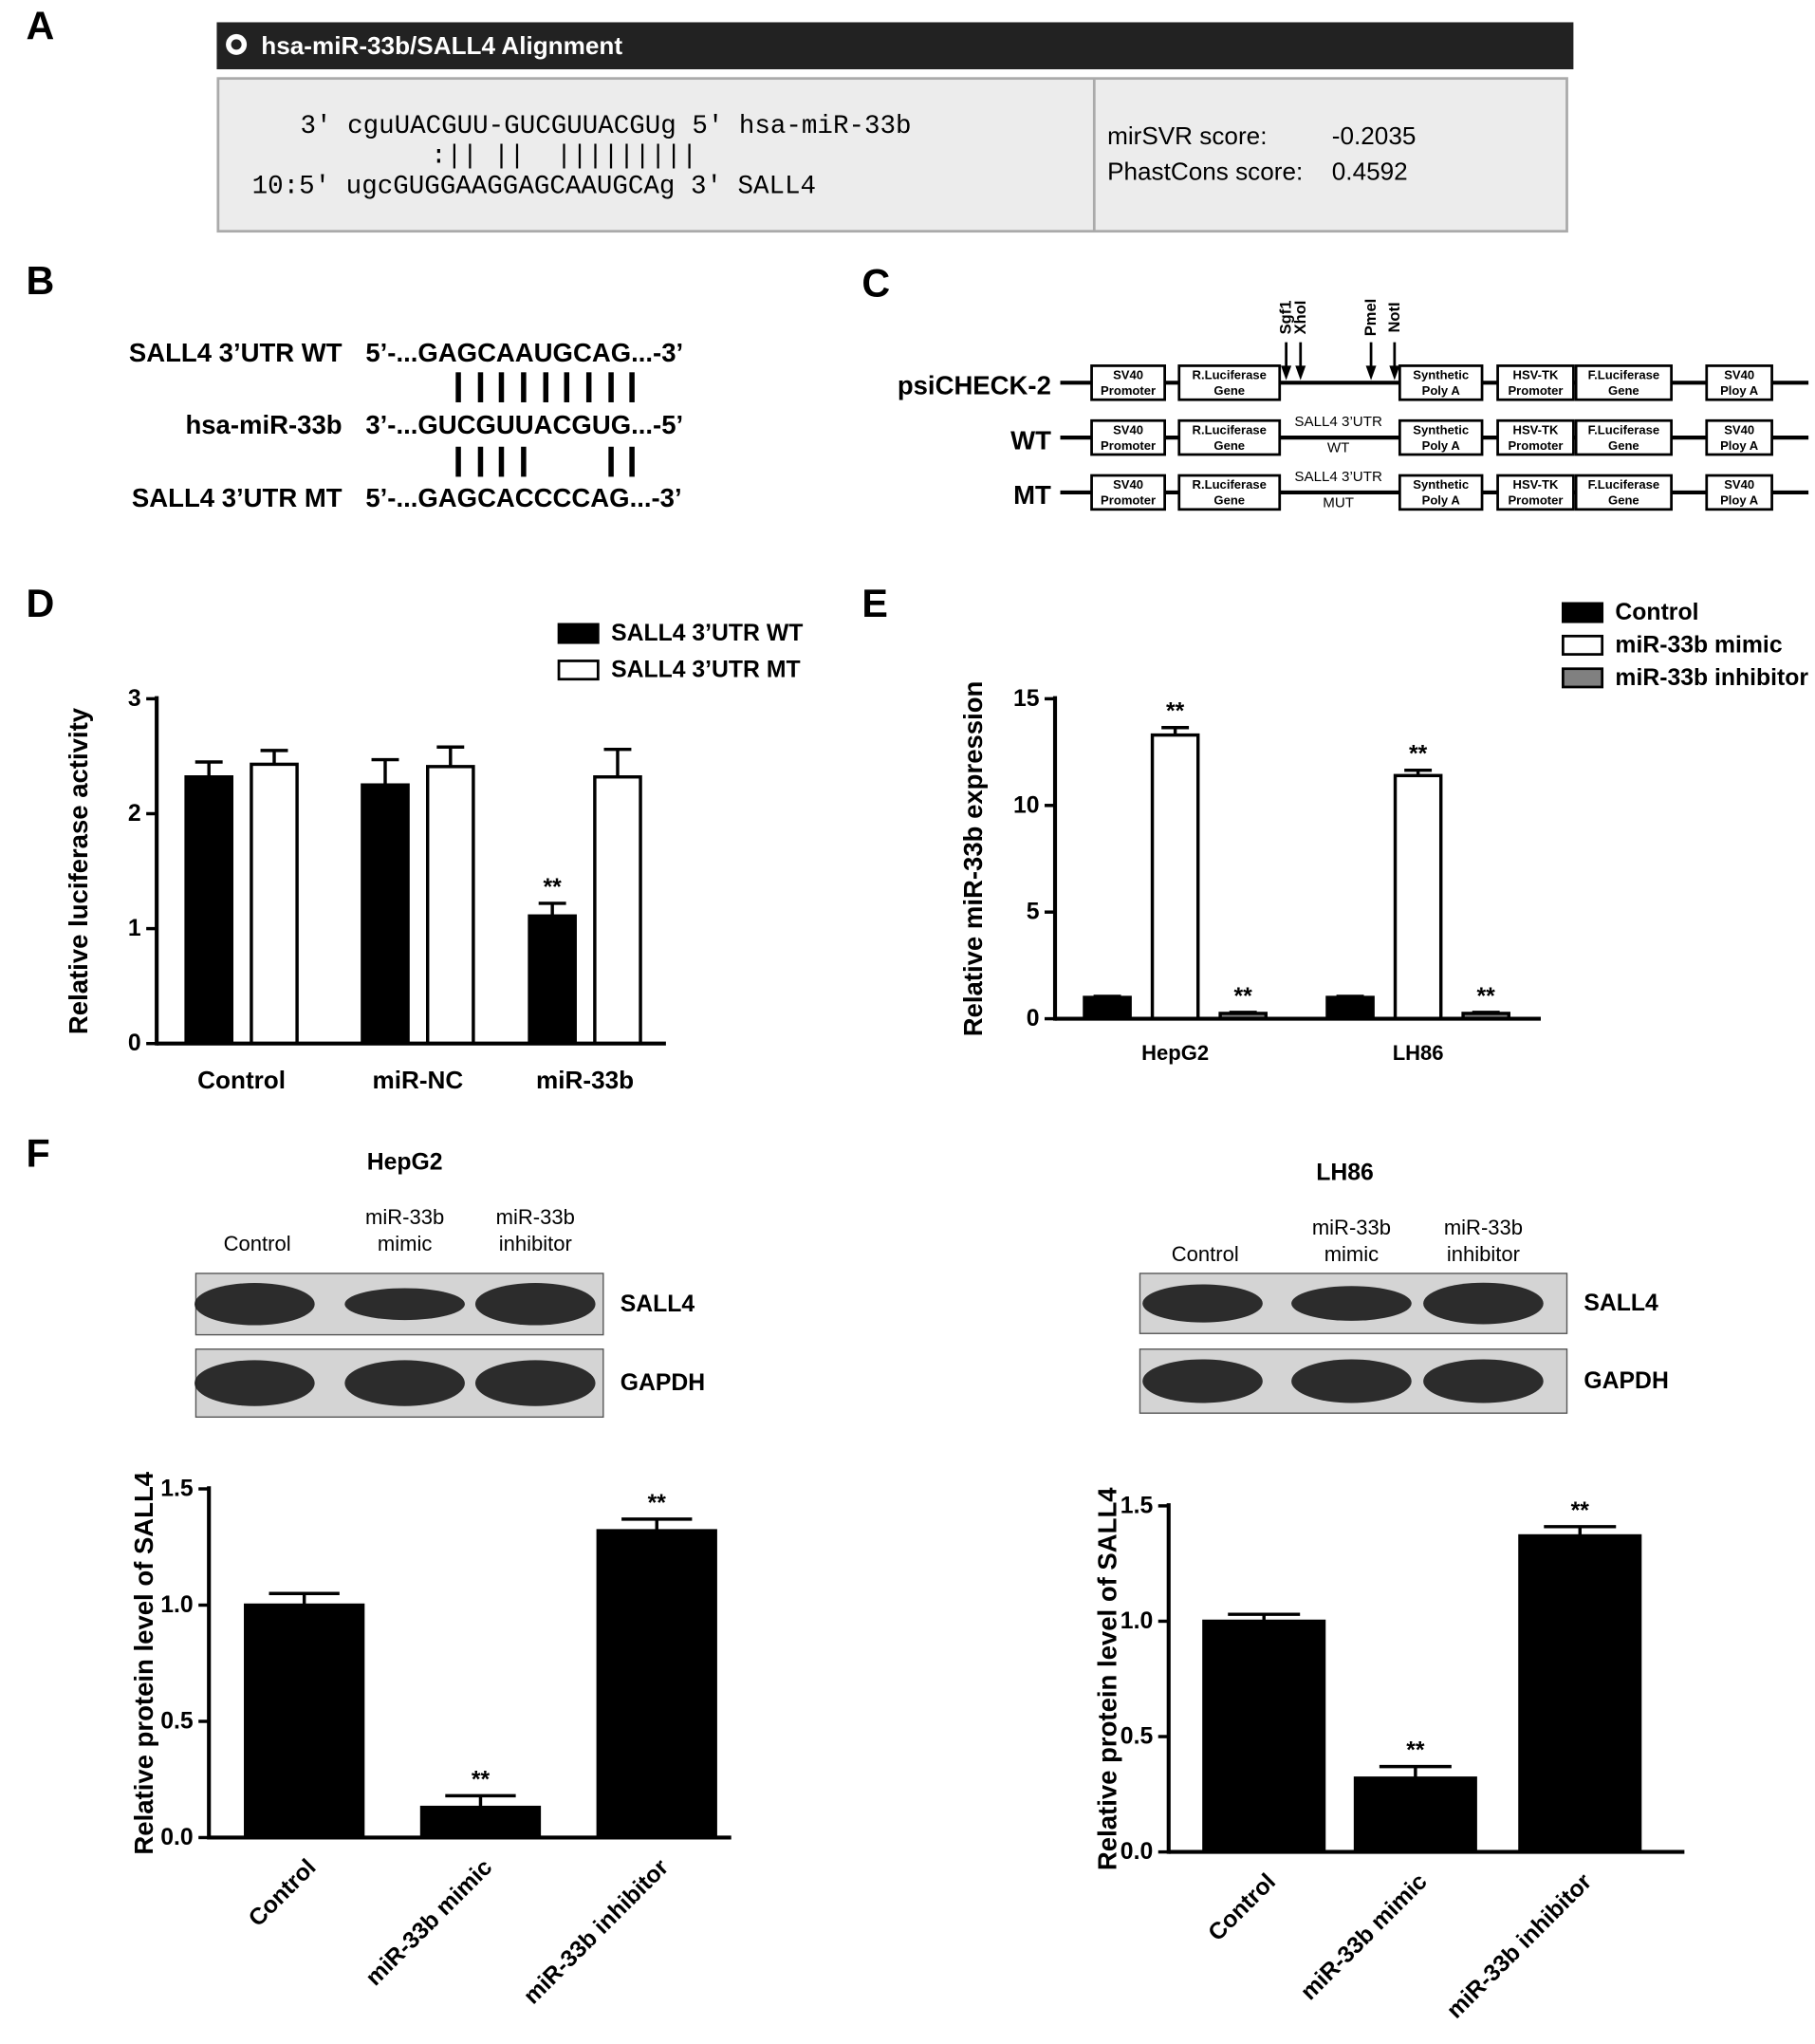  What do you see at coordinates (1698, 645) in the screenshot?
I see `legend-label: miR-33b mimic` at bounding box center [1698, 645].